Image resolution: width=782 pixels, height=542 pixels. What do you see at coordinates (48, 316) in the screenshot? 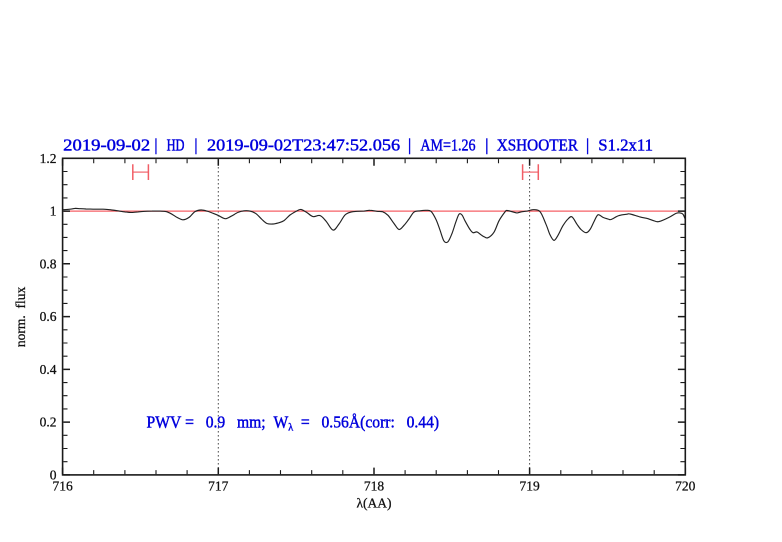
I see `svg-text: 0.6` at bounding box center [48, 316].